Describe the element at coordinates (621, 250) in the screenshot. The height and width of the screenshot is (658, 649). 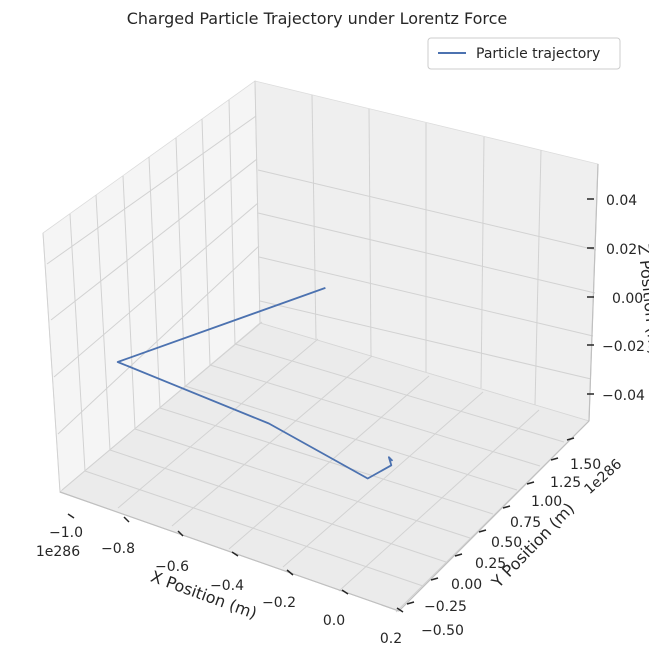
I see `z-tick-label: 0.02` at that location.